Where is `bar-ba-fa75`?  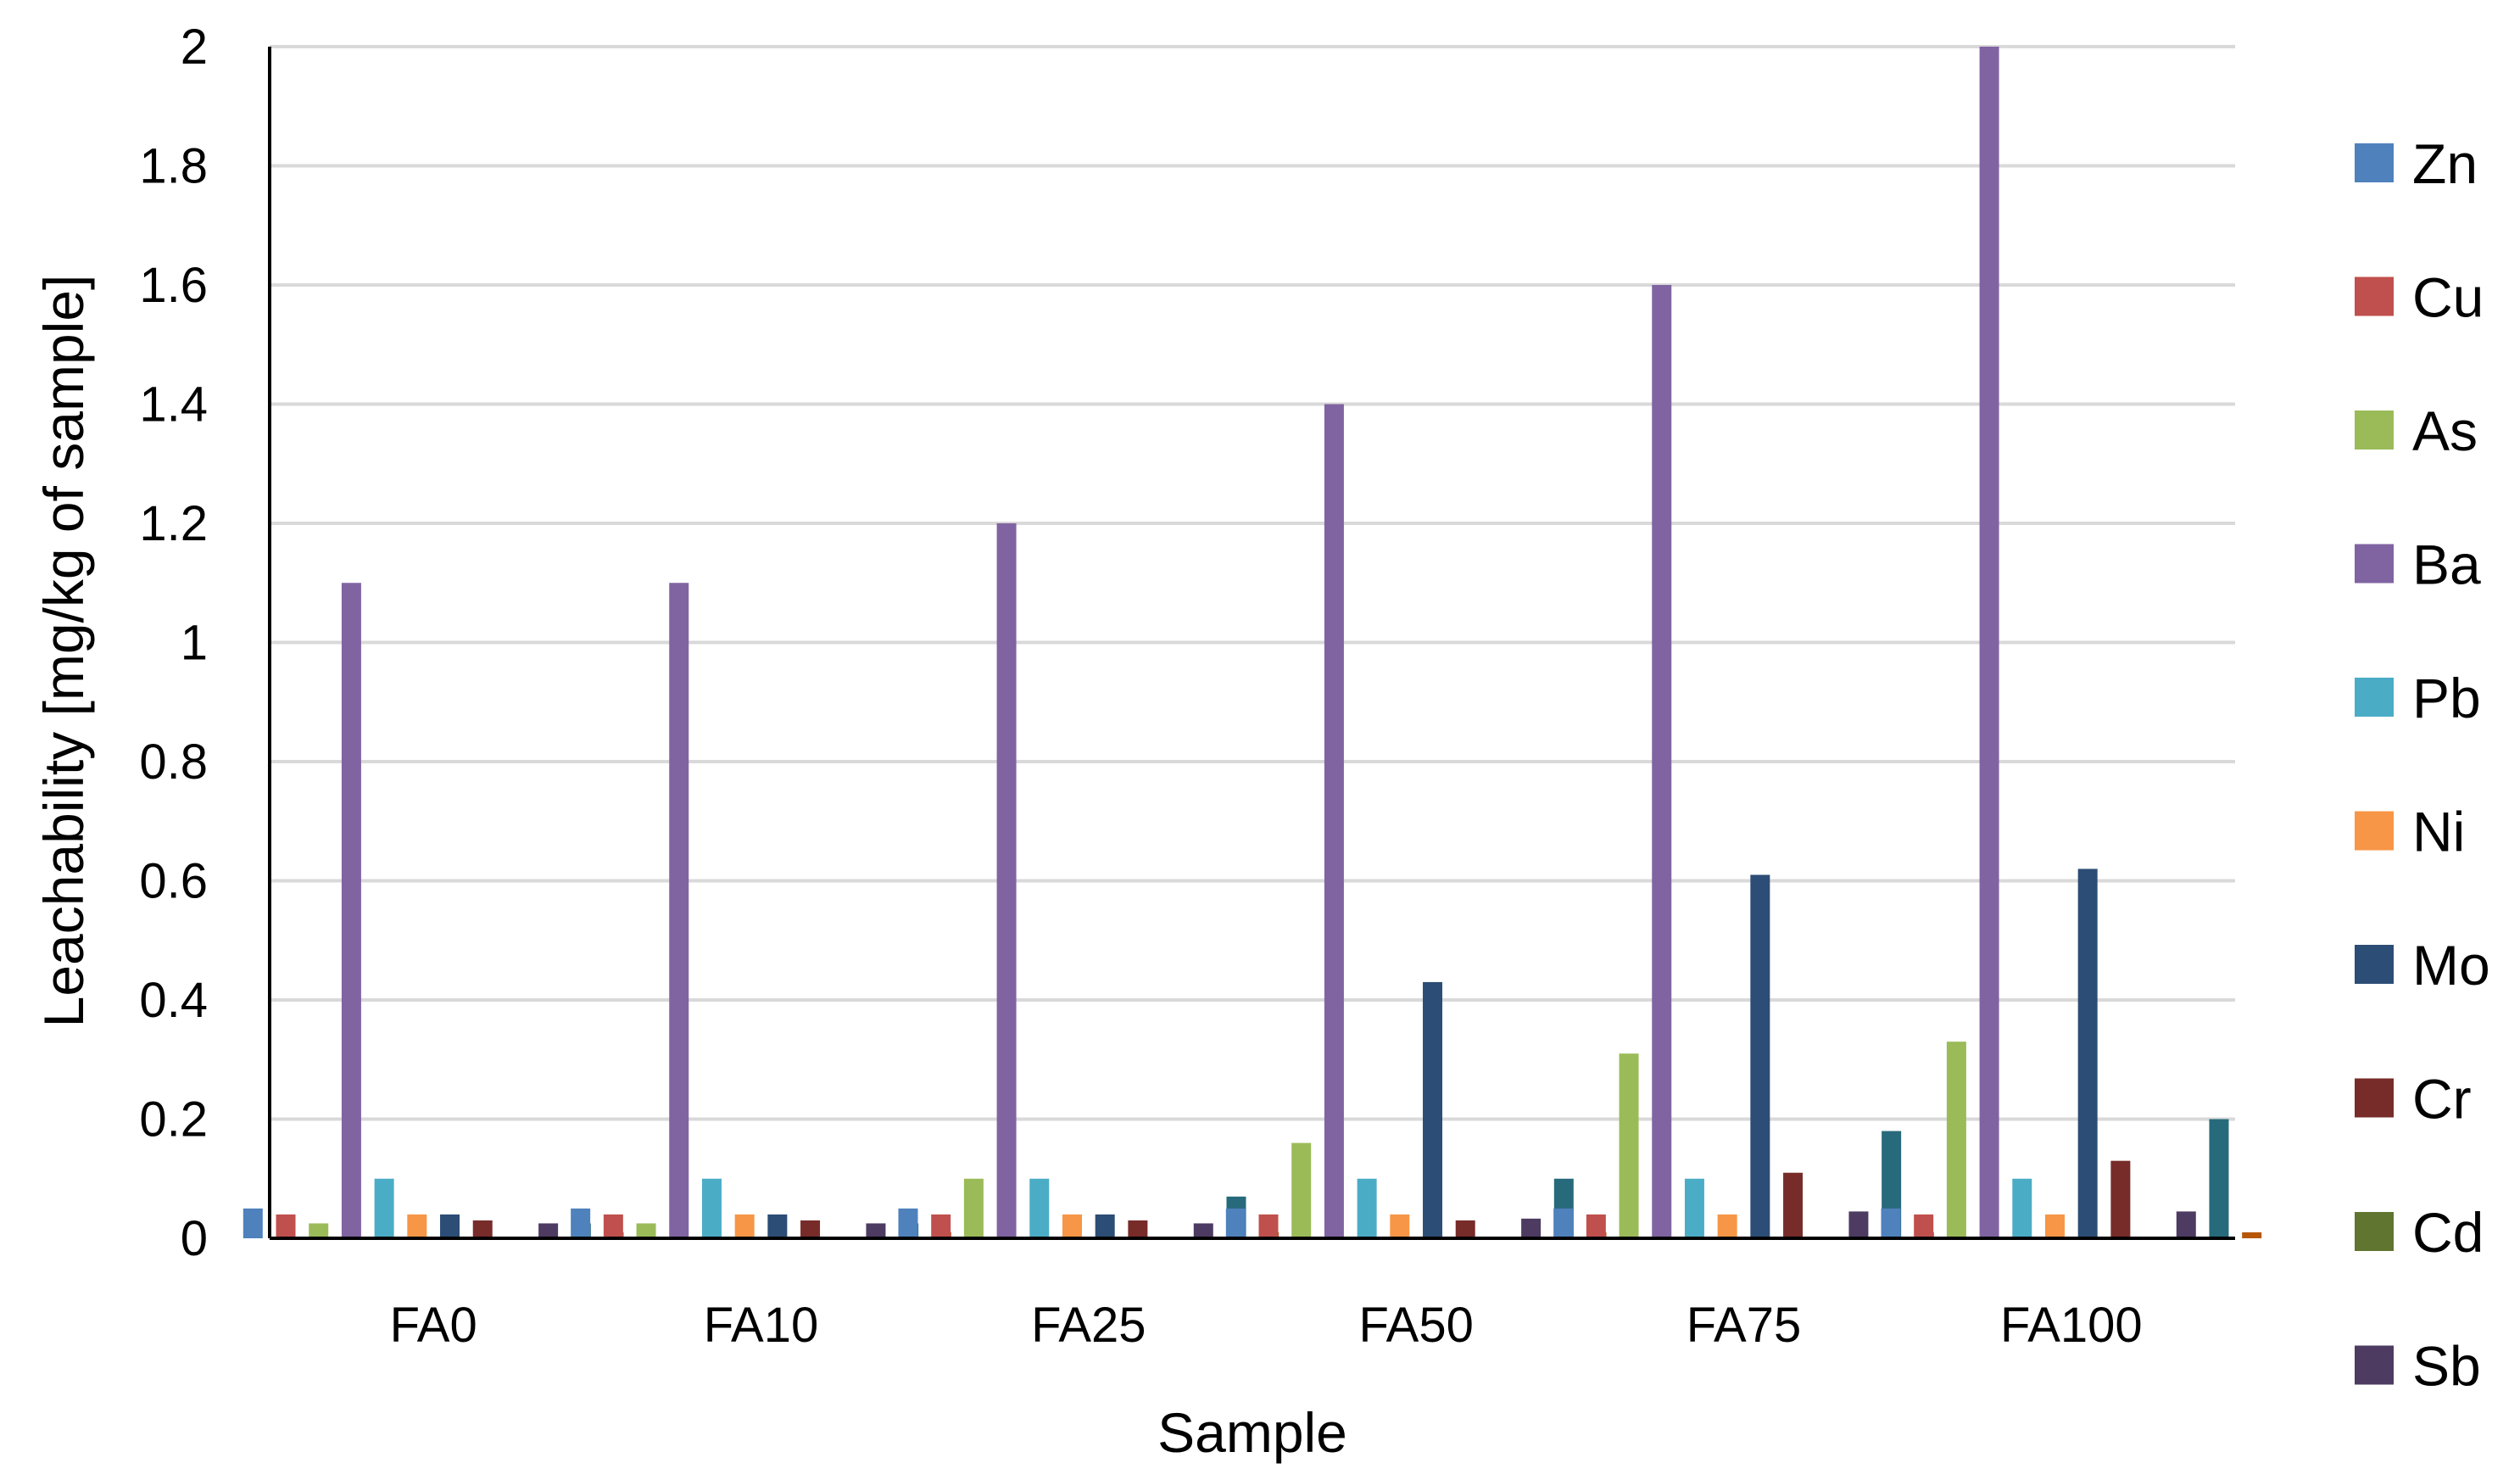
bar-ba-fa75 is located at coordinates (1662, 761).